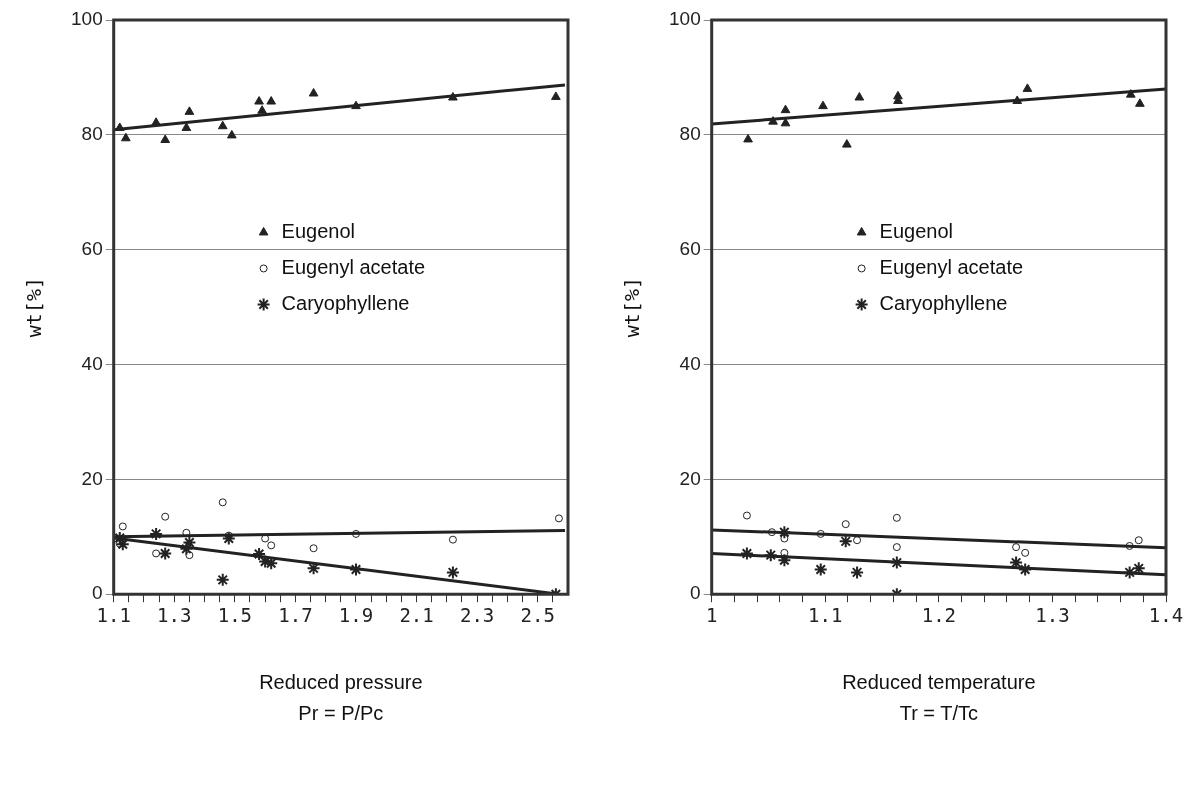  I want to click on x-tick-label: 1.7, so click(295, 614).